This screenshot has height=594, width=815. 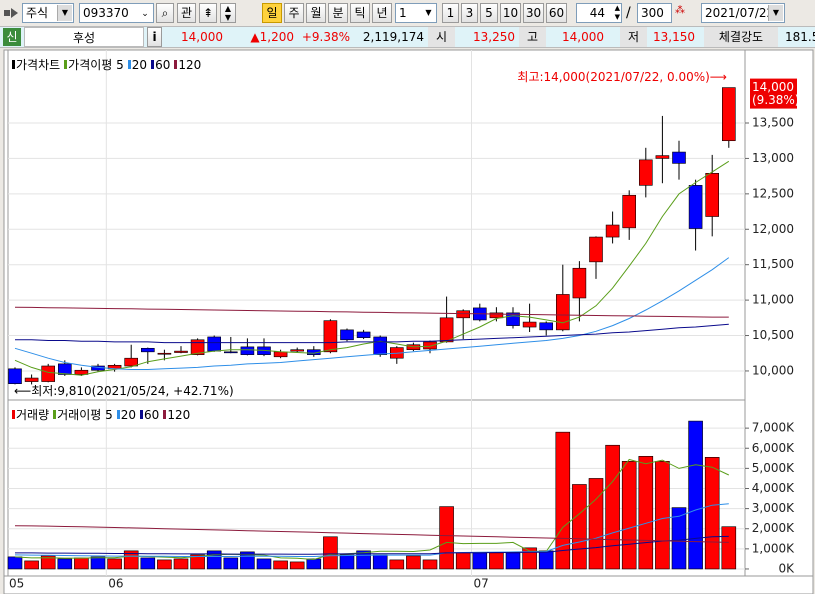 I want to click on interval-button: 1, so click(x=450, y=13).